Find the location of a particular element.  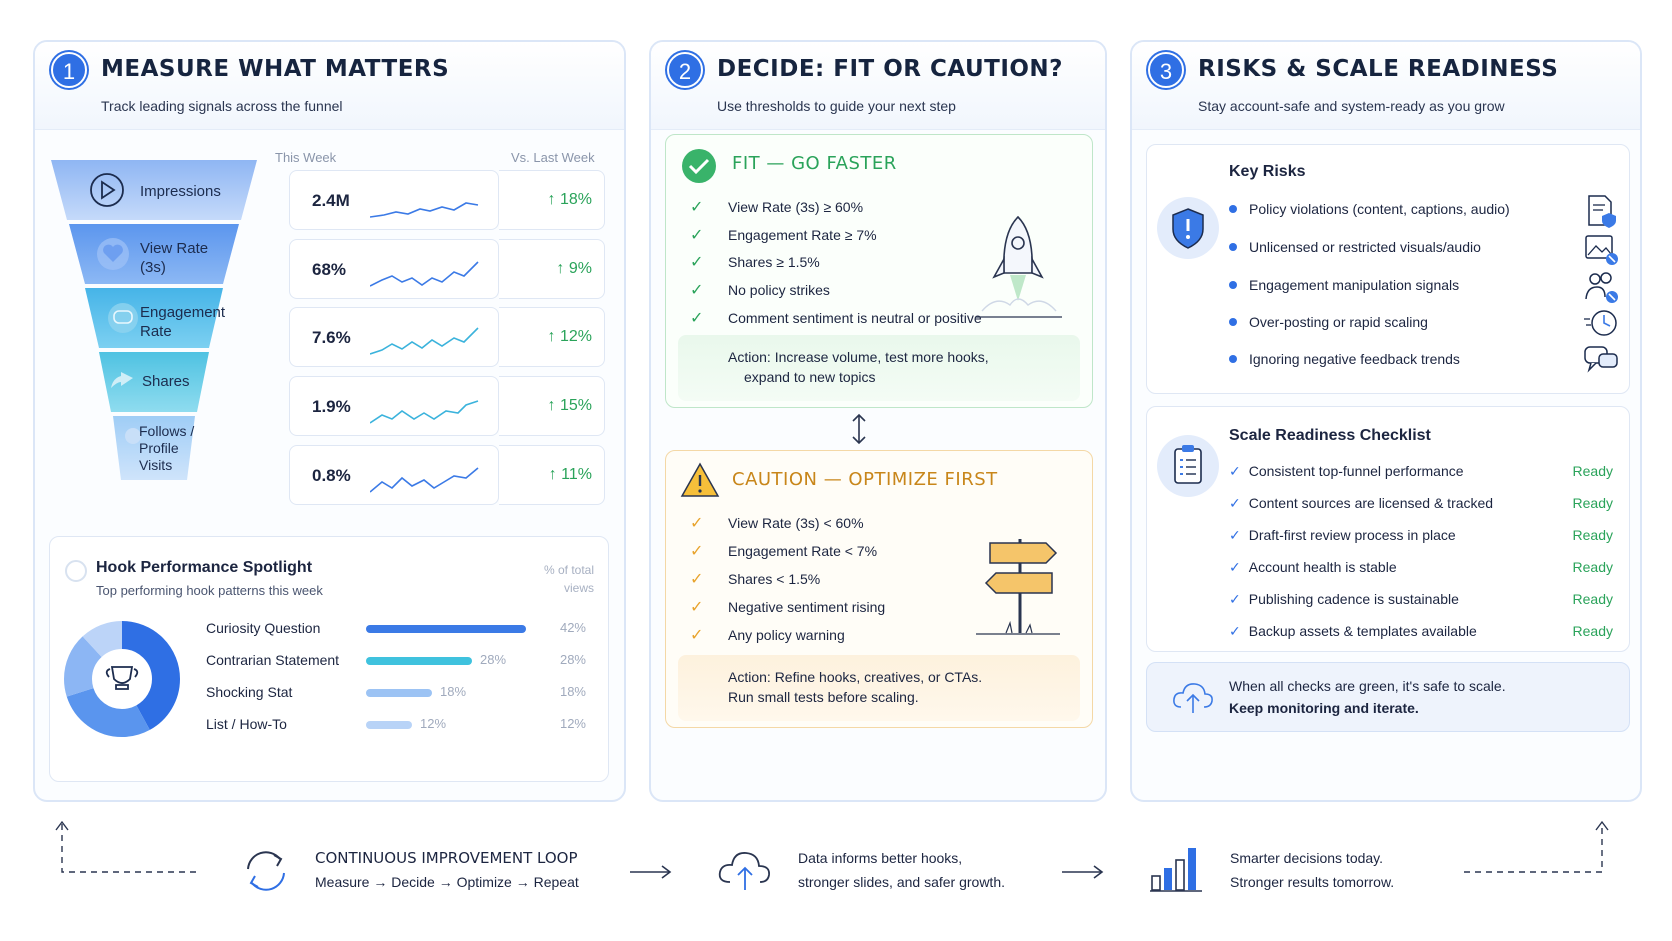

risk-item: Engagement manipulation signals is located at coordinates (1344, 285).